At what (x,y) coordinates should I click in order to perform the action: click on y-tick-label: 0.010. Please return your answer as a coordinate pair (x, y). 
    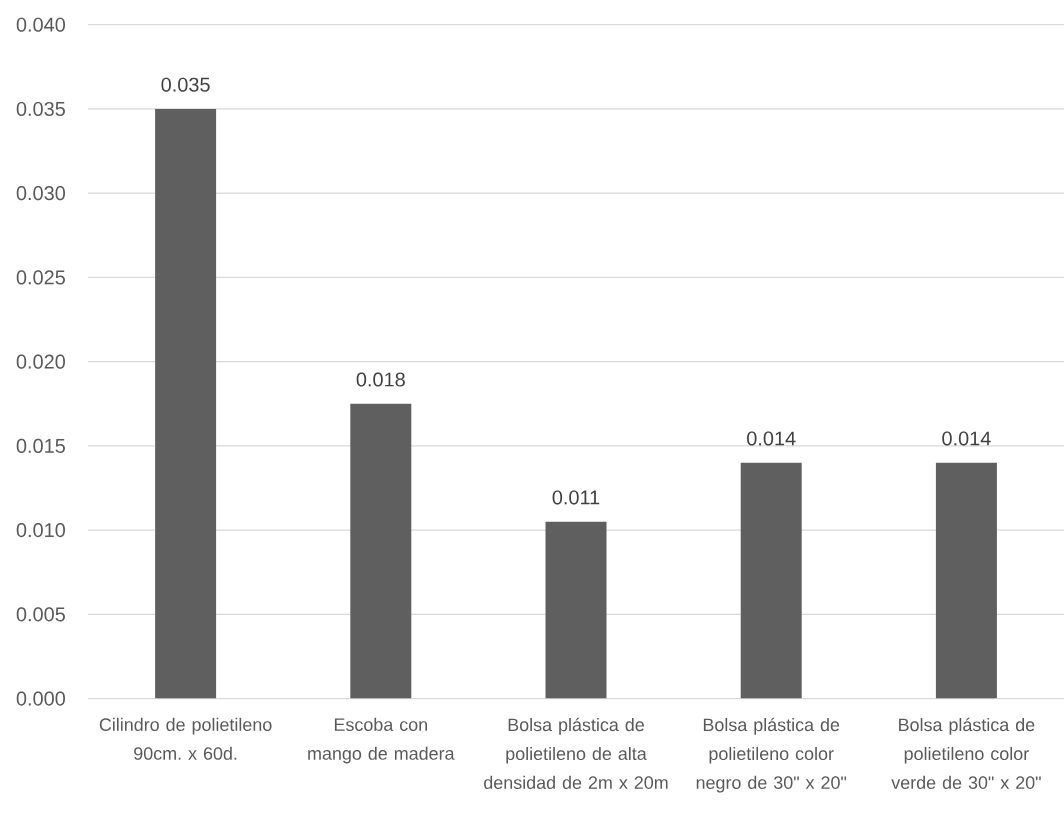
    Looking at the image, I should click on (41, 530).